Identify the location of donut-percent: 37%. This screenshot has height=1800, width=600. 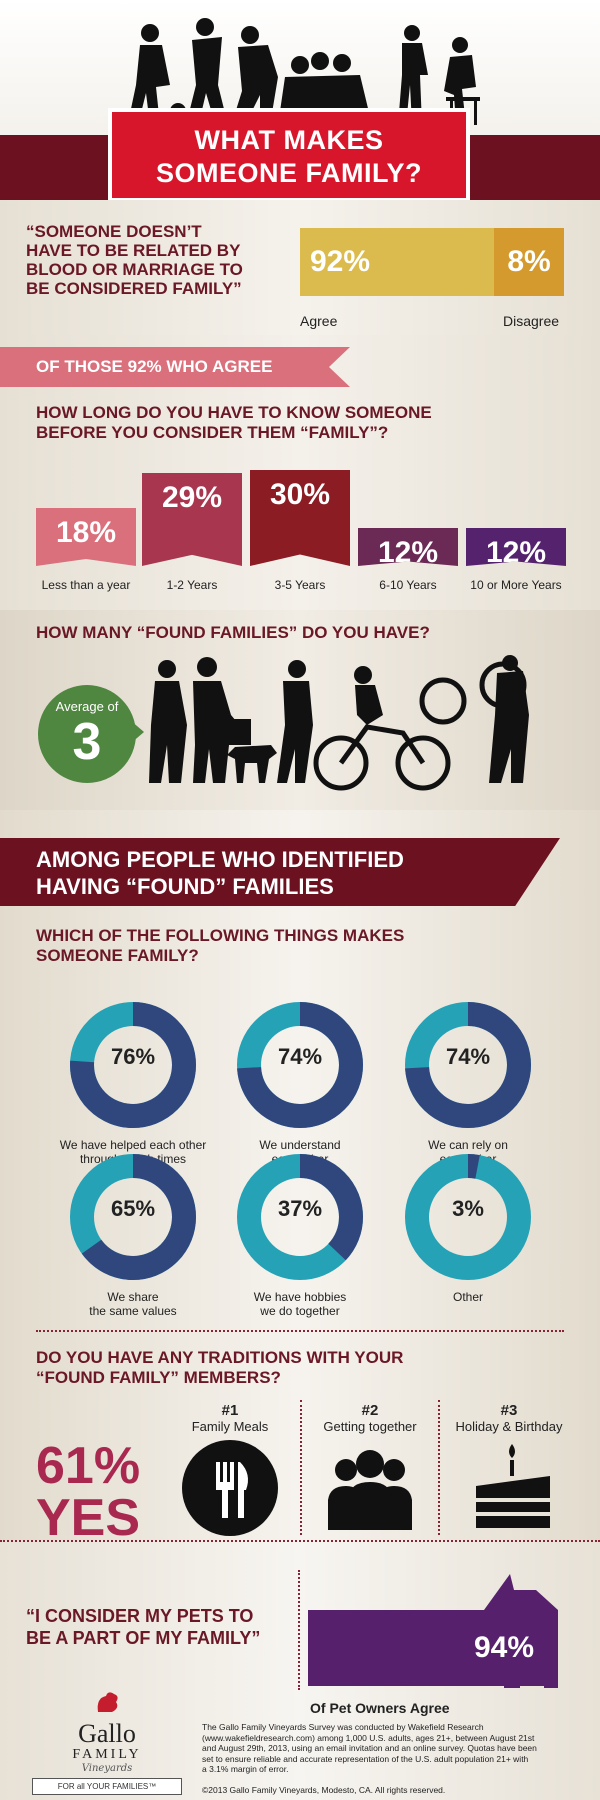
(300, 1208).